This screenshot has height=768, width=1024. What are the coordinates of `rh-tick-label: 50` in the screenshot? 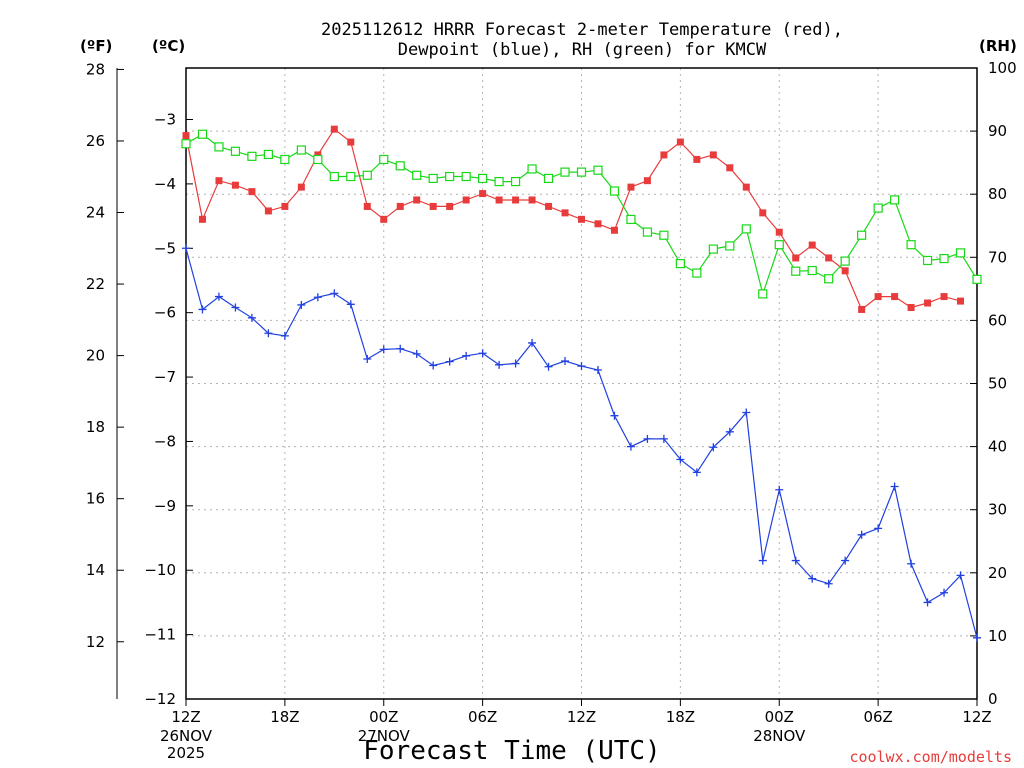 It's located at (997, 384).